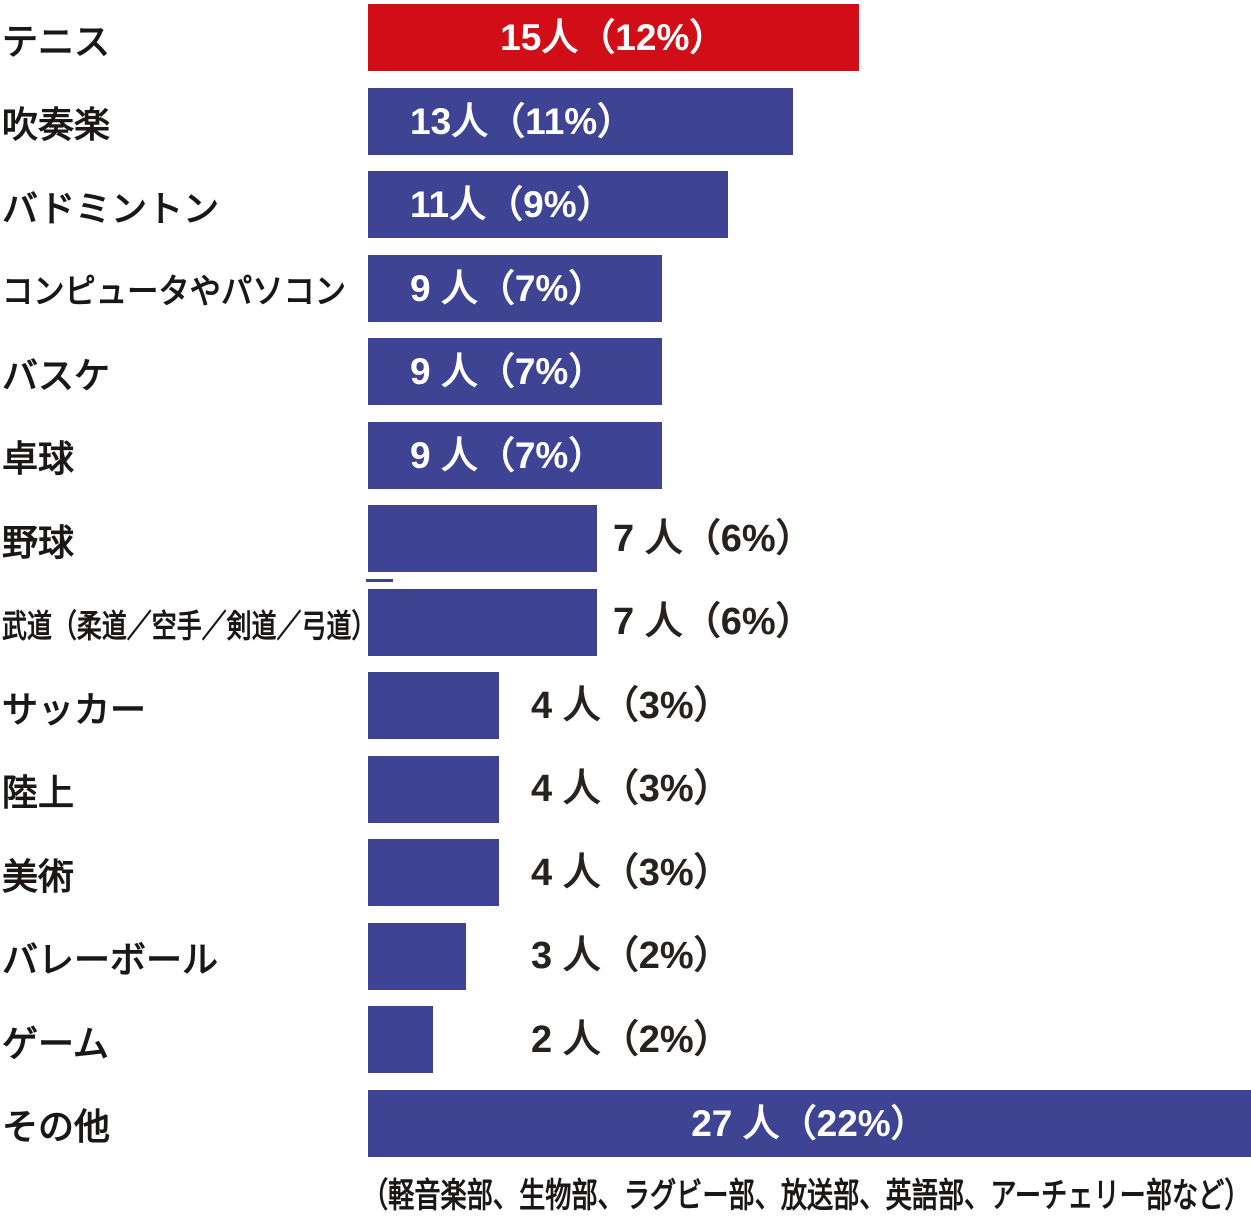  I want to click on bar-area: 3 人（2%）, so click(809, 961).